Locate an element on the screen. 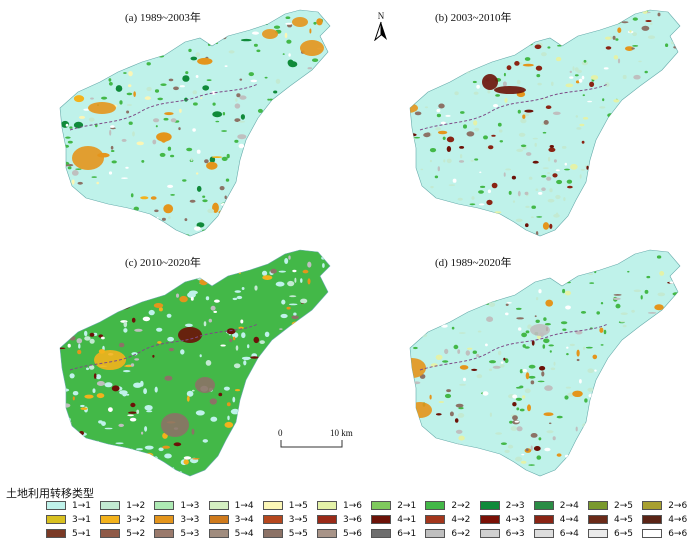 Image resolution: width=700 pixels, height=541 pixels. legend-label: 6→2 is located at coordinates (461, 533).